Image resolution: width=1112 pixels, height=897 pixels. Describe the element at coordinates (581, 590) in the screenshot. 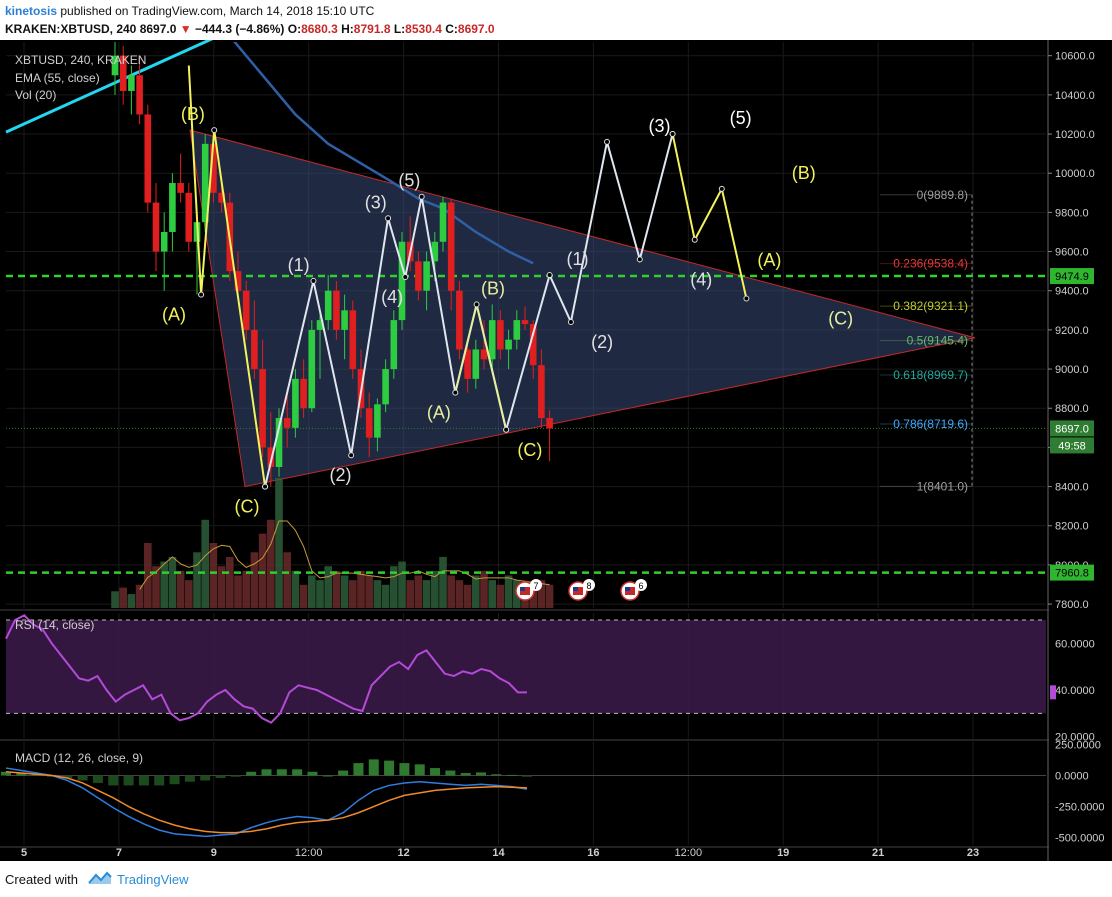

I see `event-markers: 7 8 6` at that location.